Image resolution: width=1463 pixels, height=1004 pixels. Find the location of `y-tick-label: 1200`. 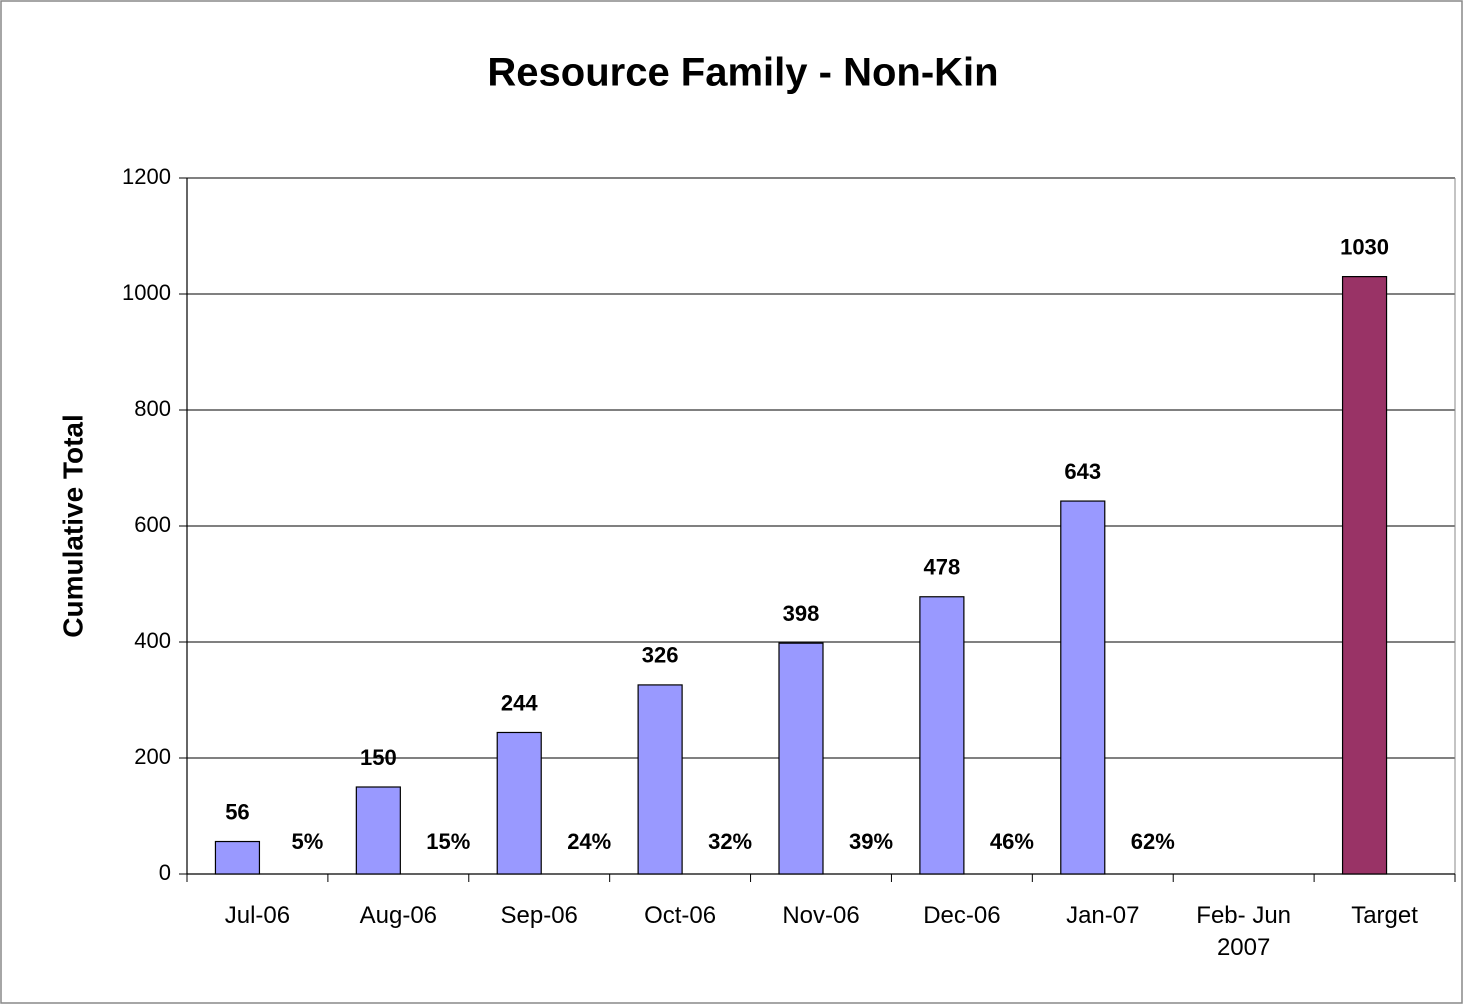

y-tick-label: 1200 is located at coordinates (146, 176).